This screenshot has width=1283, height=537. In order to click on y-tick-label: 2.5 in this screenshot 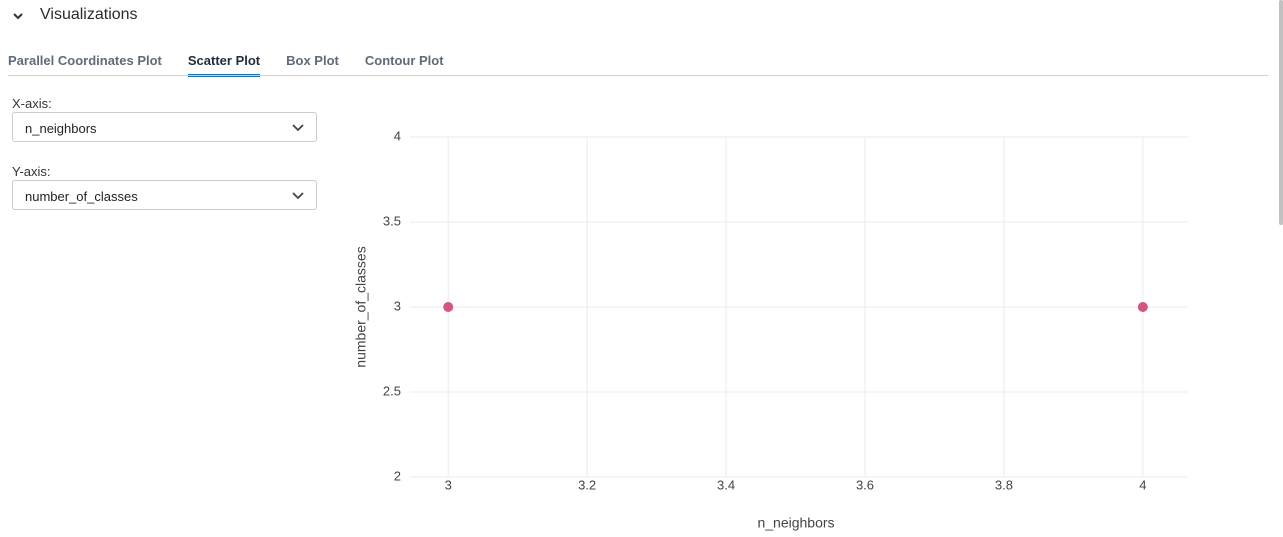, I will do `click(392, 390)`.